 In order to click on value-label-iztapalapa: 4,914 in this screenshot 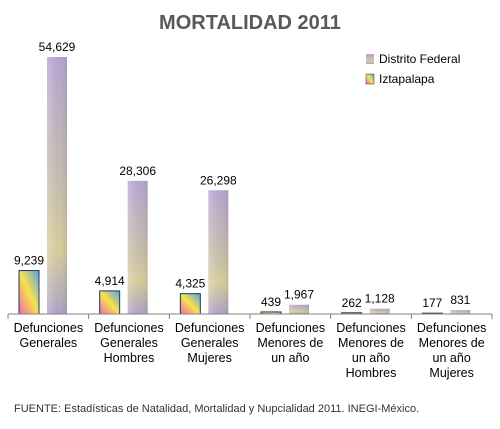, I will do `click(110, 281)`.